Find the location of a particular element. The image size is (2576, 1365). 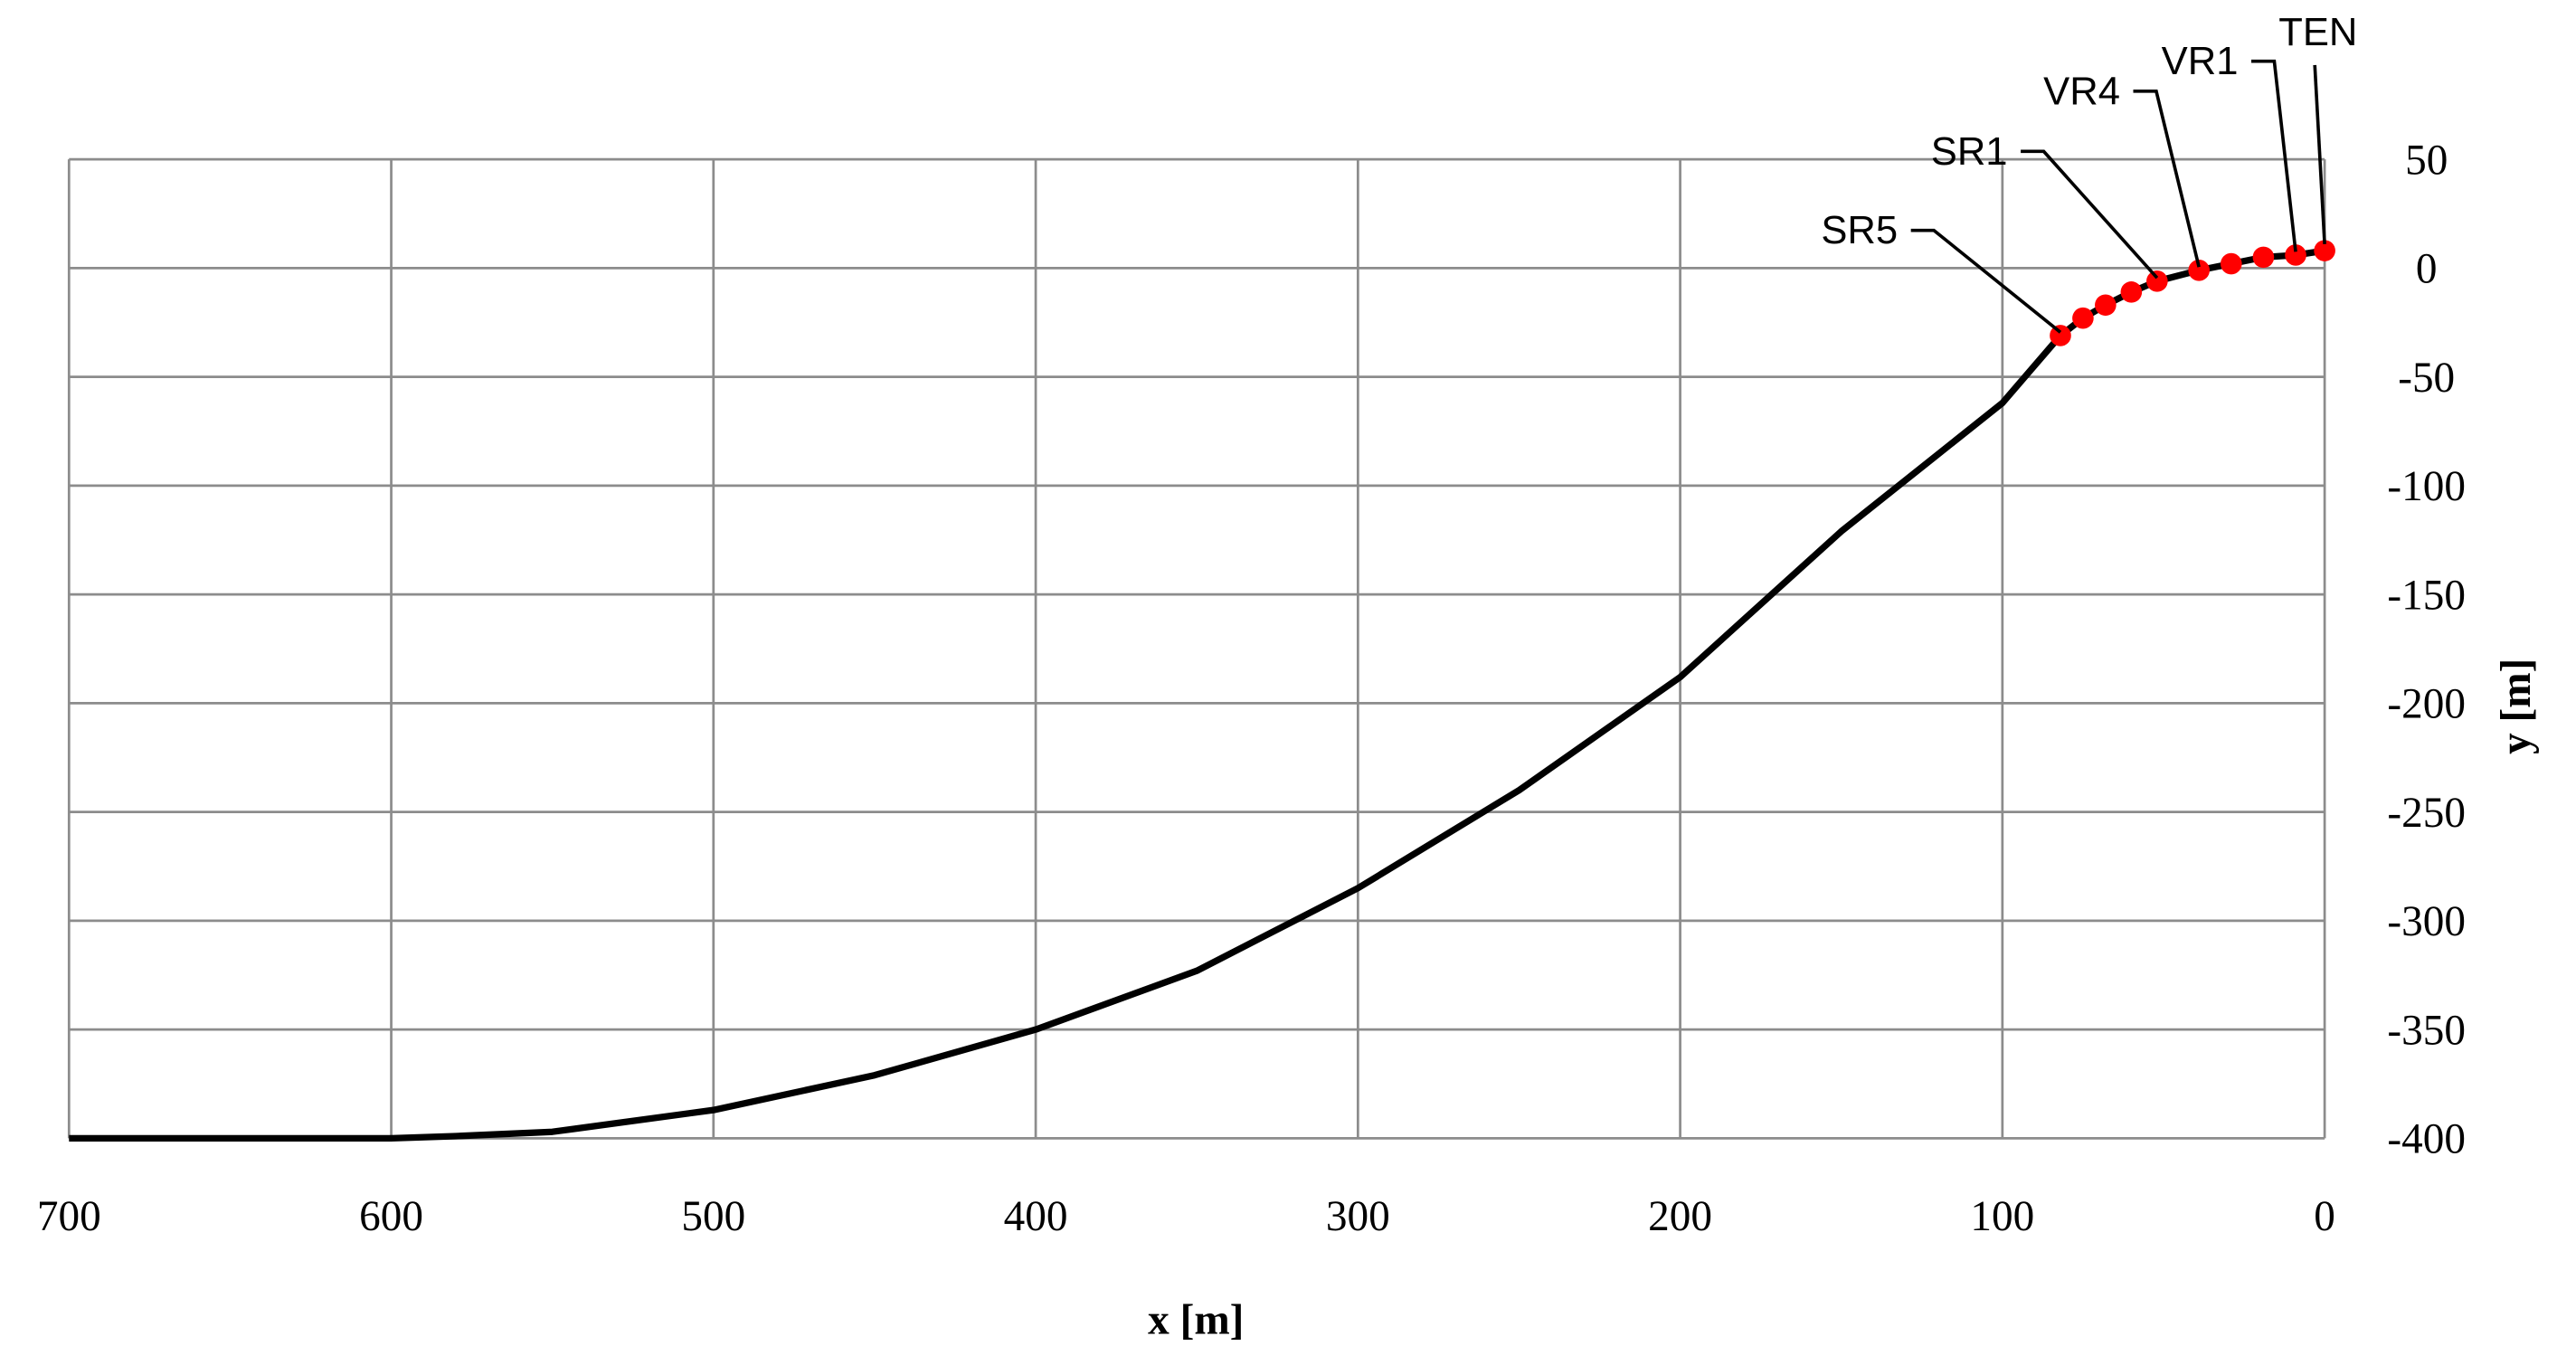

y-tick-label: 50 is located at coordinates (2426, 161).